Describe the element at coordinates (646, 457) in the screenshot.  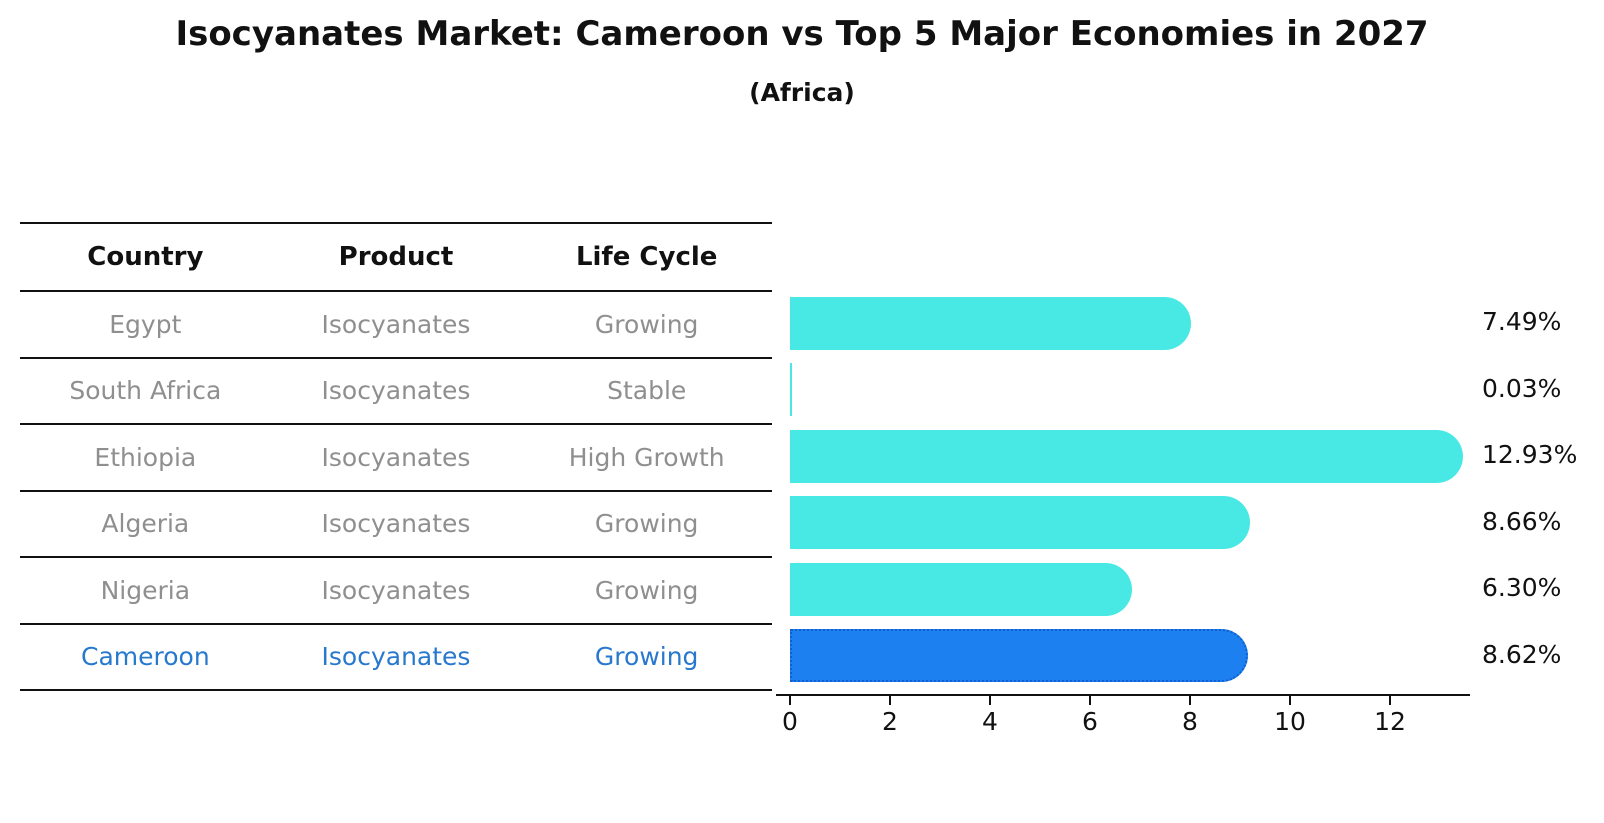
I see `table-cell-life-cycle: High Growth` at that location.